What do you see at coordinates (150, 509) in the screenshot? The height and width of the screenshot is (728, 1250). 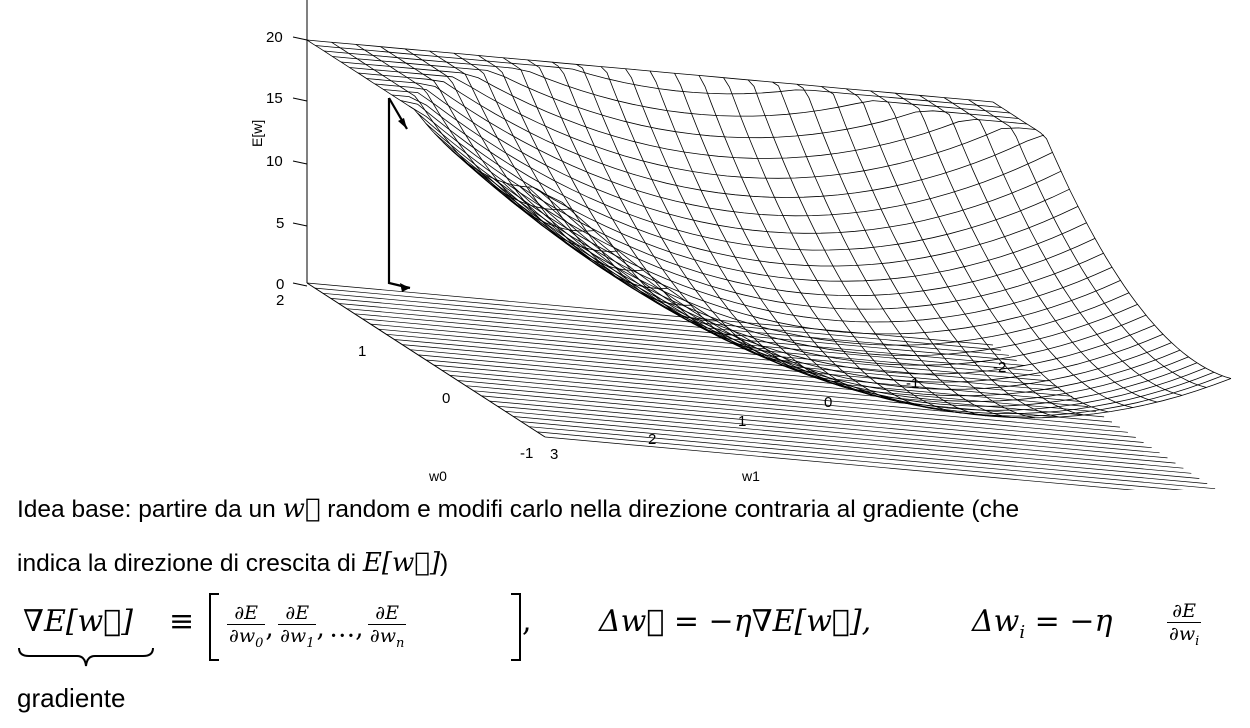 I see `intro-text-a: Idea base: partire da un` at bounding box center [150, 509].